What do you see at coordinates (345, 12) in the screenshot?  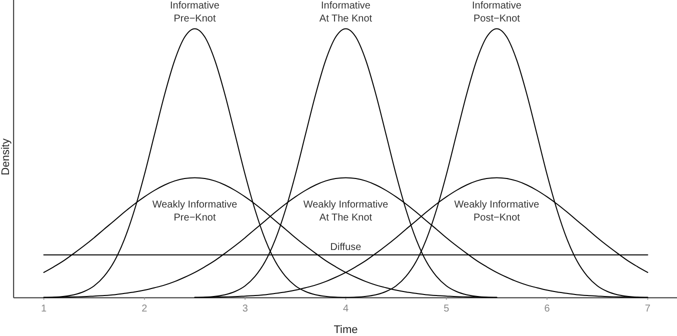 I see `series-label: Informative At The Knot` at bounding box center [345, 12].